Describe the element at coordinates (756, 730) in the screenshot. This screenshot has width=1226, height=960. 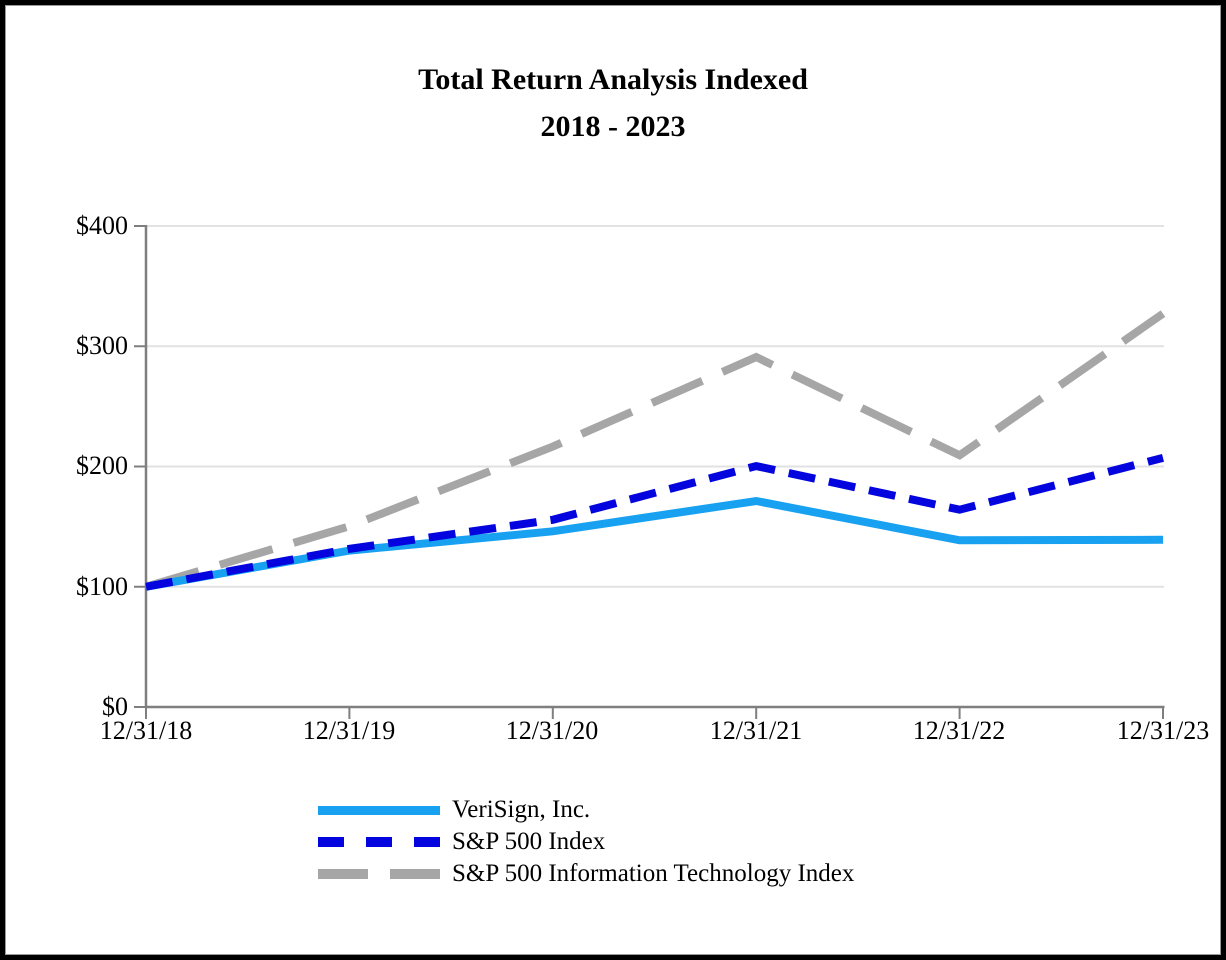
I see `x-axis-label-2021: 12/31/21` at that location.